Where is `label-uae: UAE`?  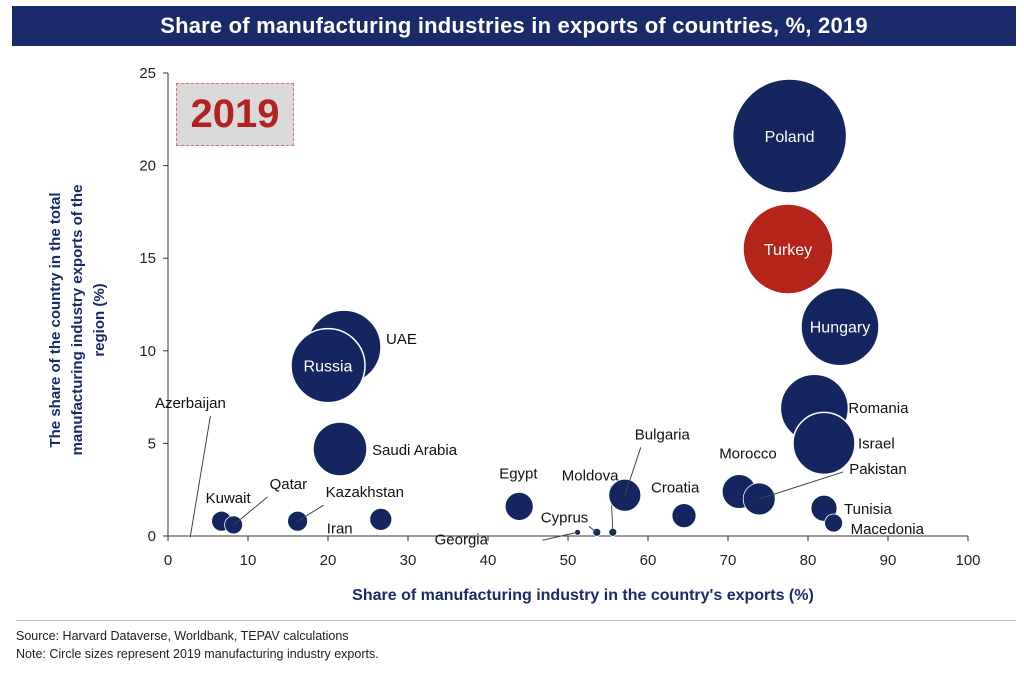 label-uae: UAE is located at coordinates (401, 339).